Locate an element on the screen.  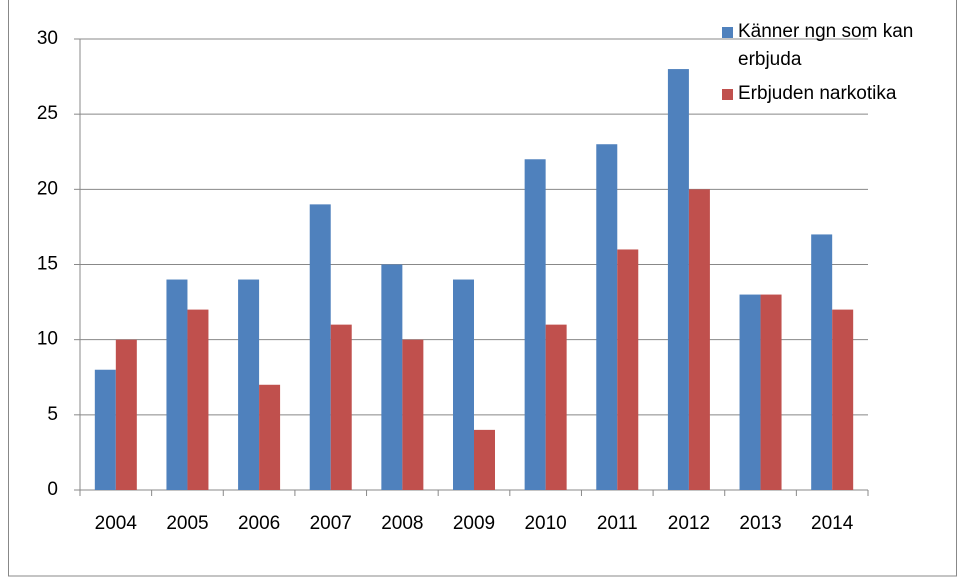
legend-label: Känner ngn som kan erbjuda is located at coordinates (826, 45).